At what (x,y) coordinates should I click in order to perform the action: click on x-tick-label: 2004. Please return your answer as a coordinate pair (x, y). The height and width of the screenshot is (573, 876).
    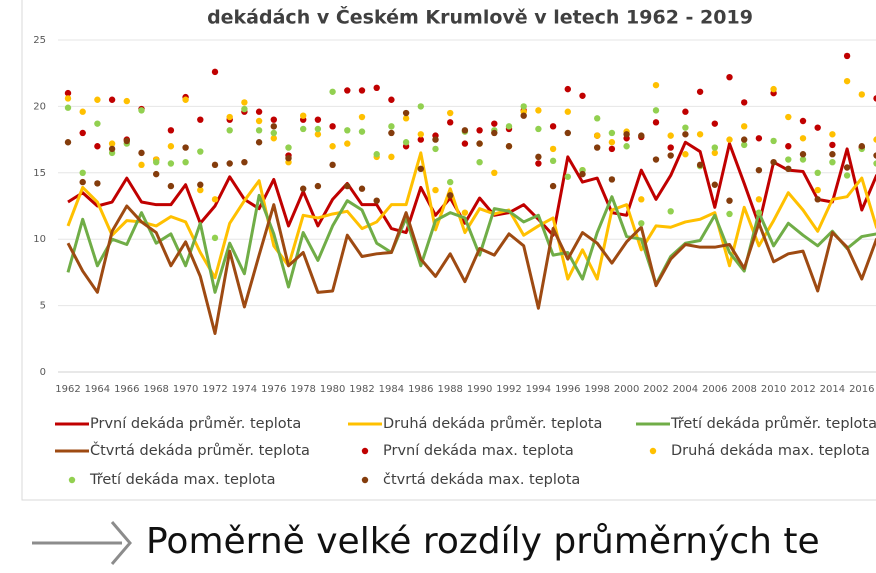
    Looking at the image, I should click on (685, 389).